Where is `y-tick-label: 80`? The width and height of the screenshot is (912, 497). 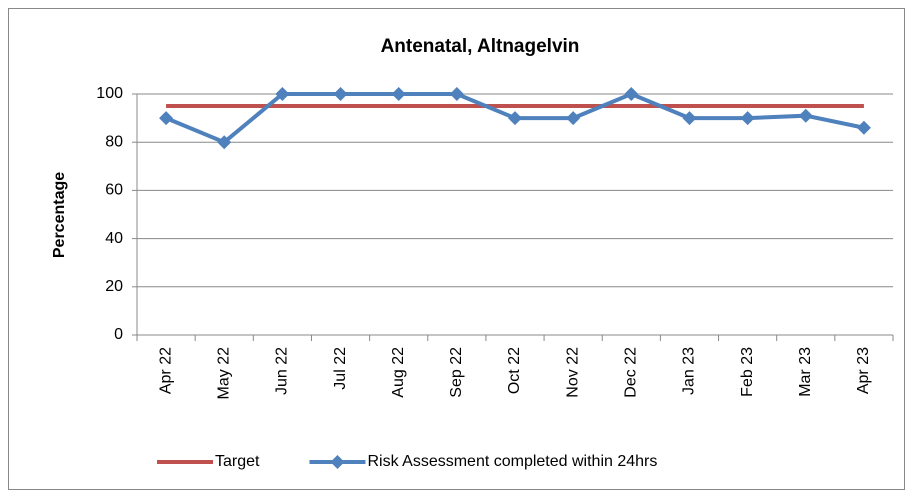 y-tick-label: 80 is located at coordinates (114, 141).